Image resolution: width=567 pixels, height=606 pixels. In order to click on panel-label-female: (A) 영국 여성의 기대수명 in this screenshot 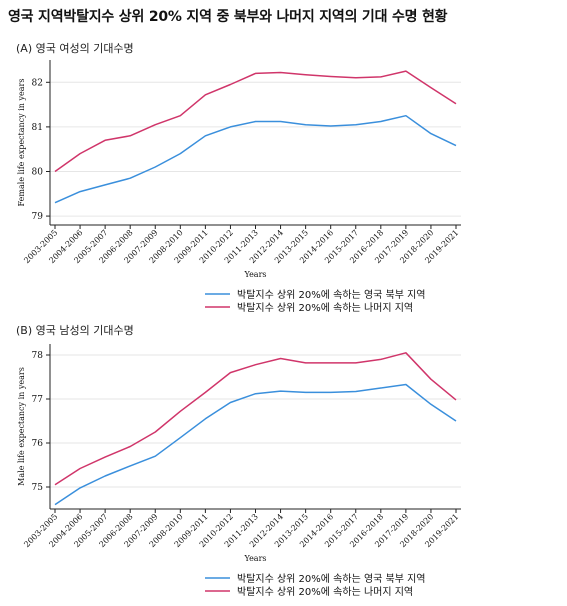, I will do `click(75, 48)`.